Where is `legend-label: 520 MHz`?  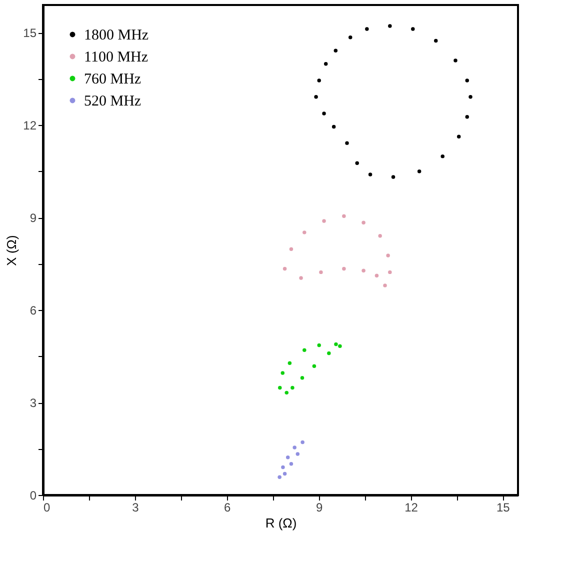 legend-label: 520 MHz is located at coordinates (113, 102).